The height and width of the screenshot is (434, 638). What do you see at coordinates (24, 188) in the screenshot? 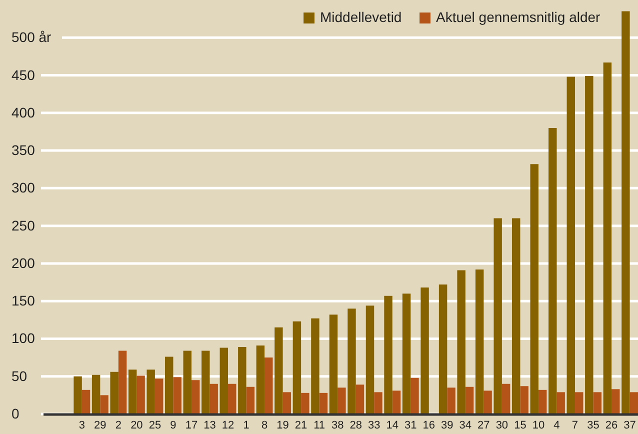
I see `y-tick-label: 300` at bounding box center [24, 188].